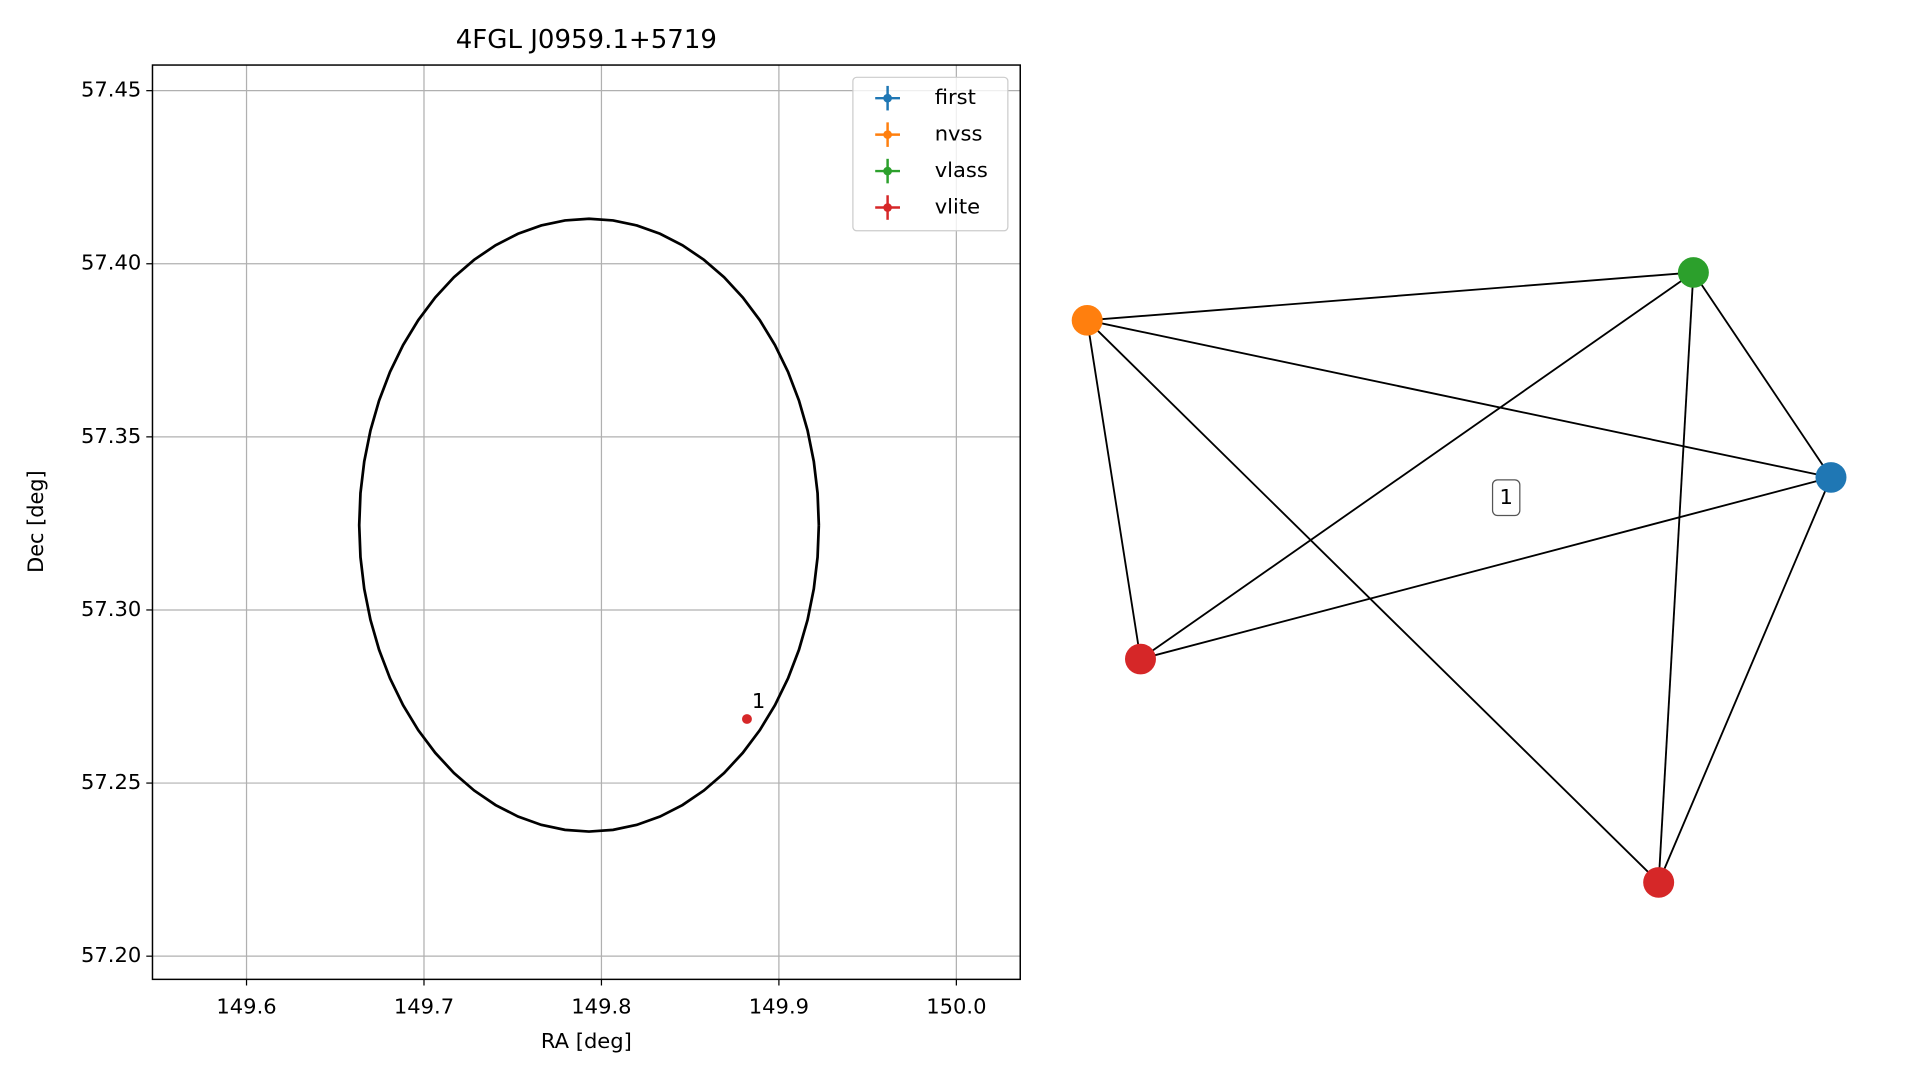  What do you see at coordinates (36, 521) in the screenshot?
I see `y-axis-label: Dec [deg]` at bounding box center [36, 521].